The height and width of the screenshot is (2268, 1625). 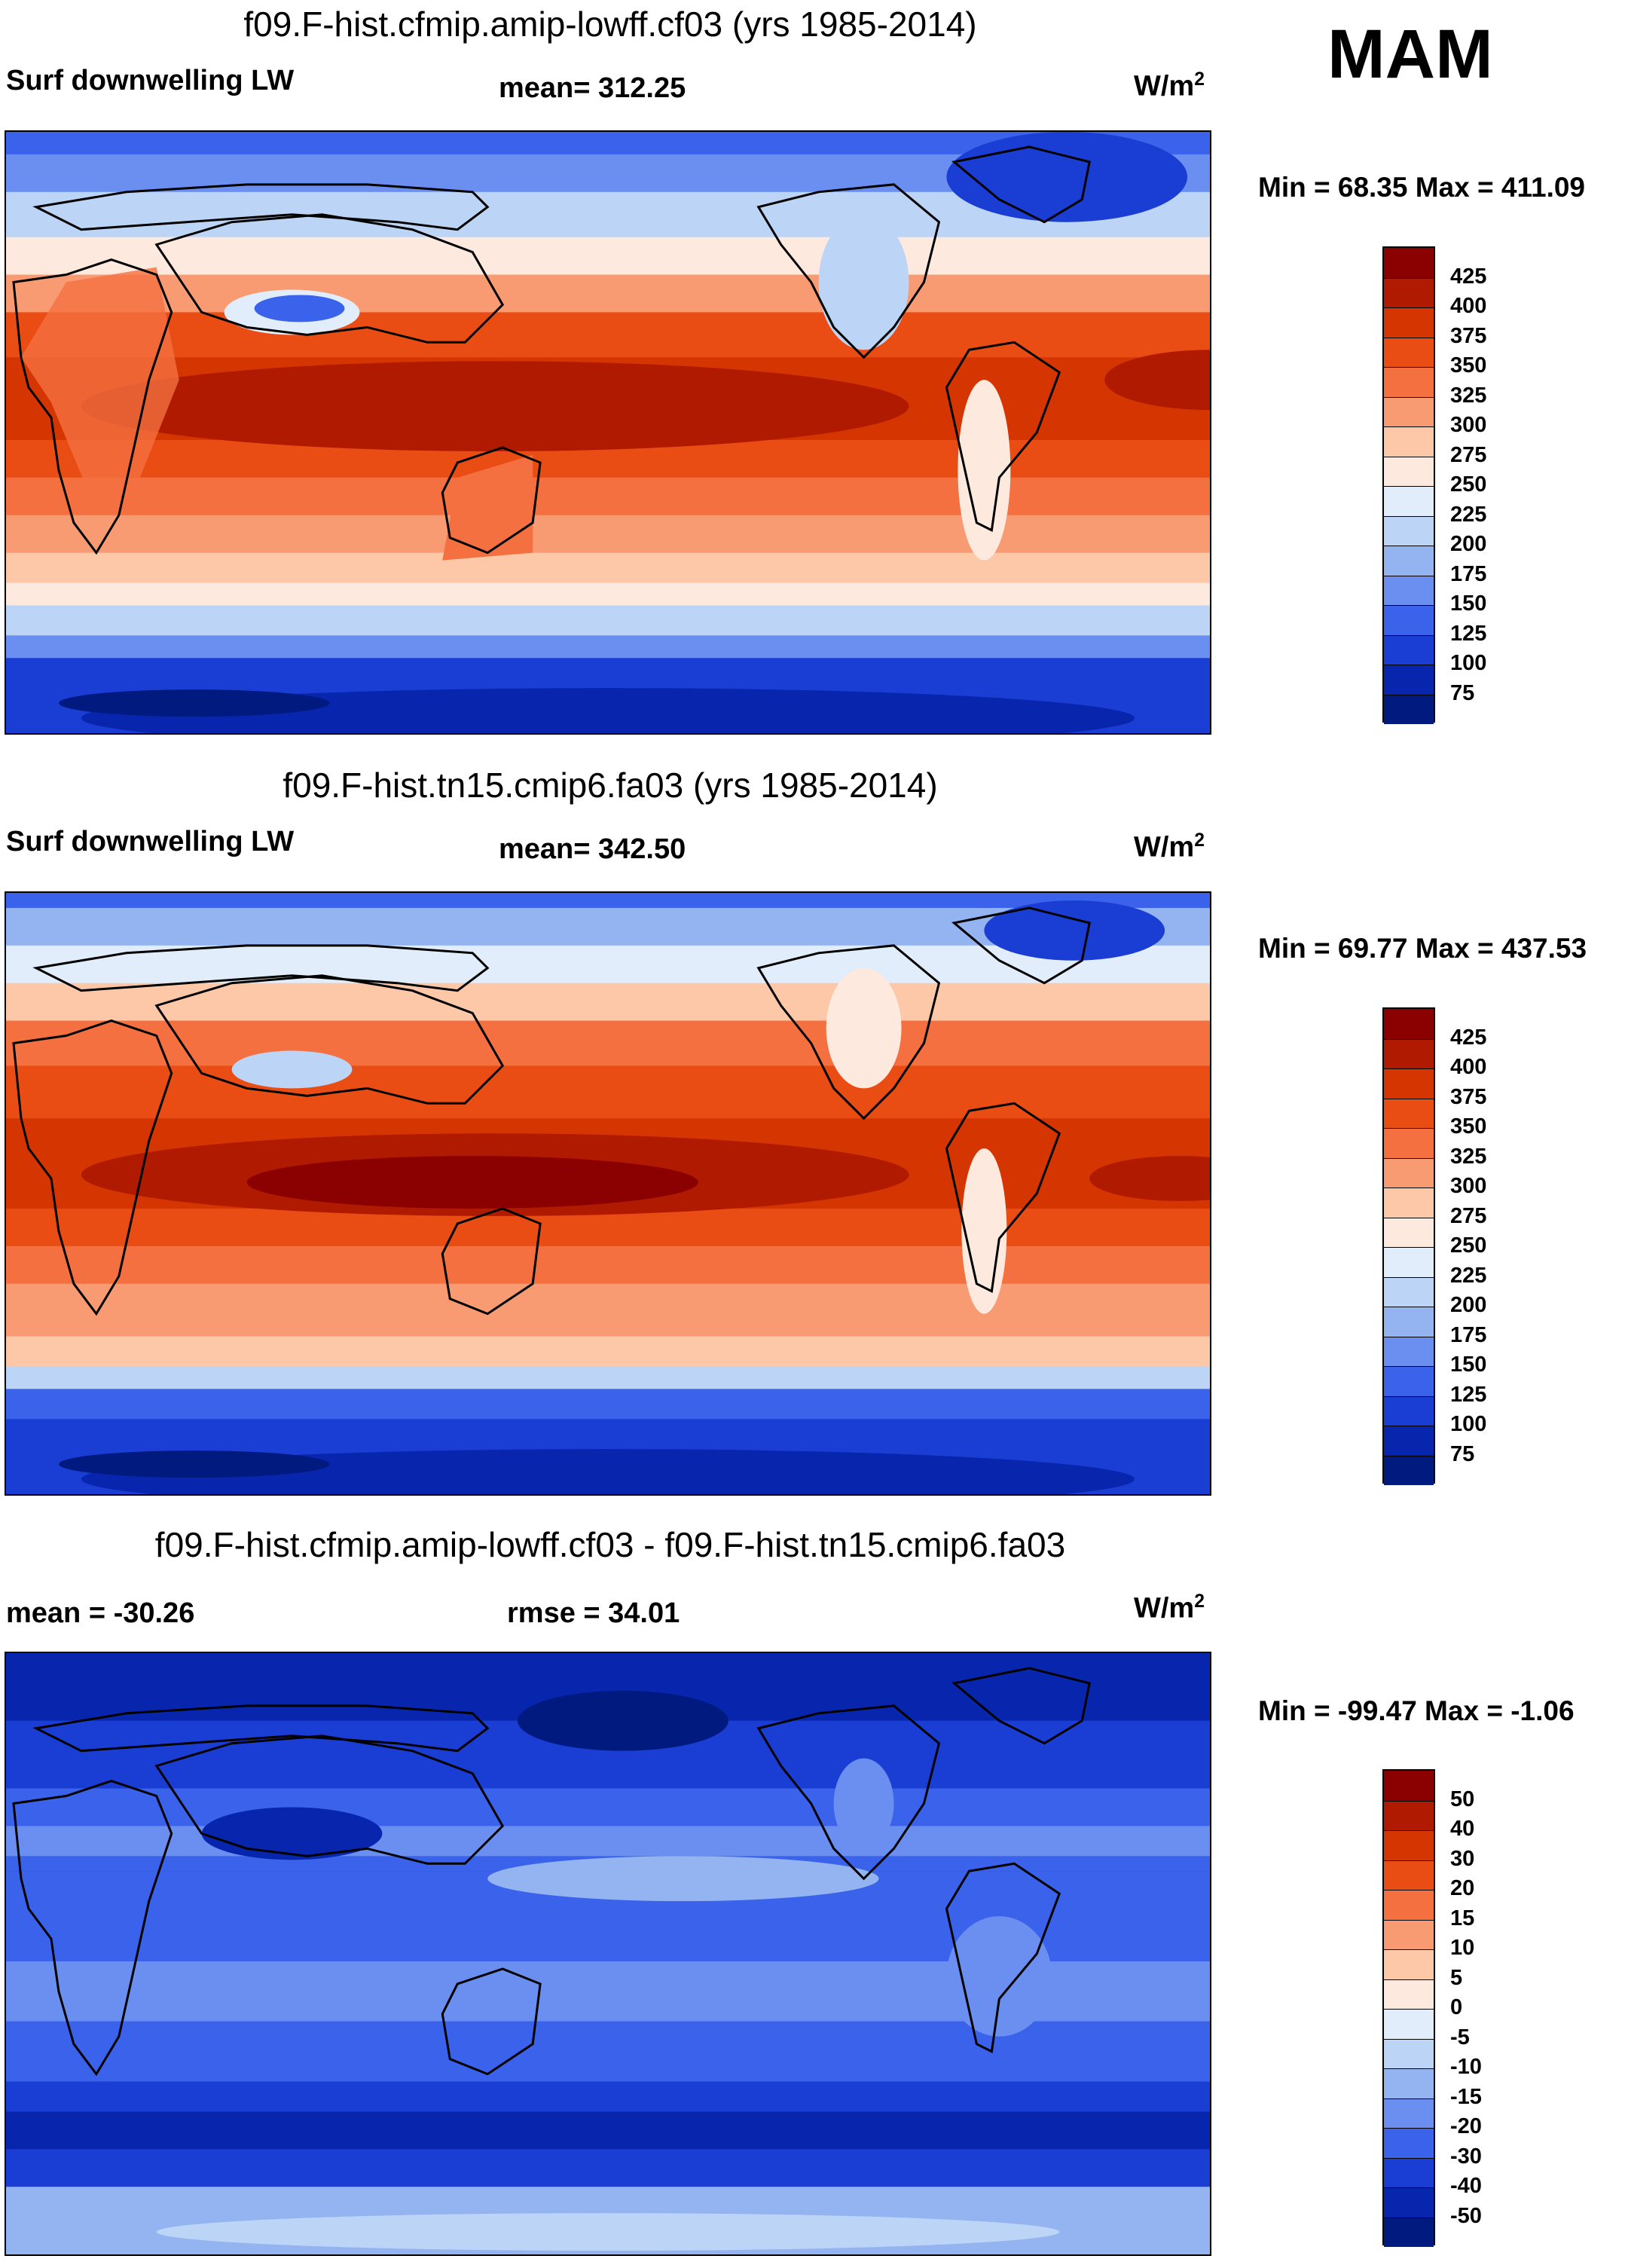 What do you see at coordinates (1169, 85) in the screenshot?
I see `panel-1-units-label: W/m2` at bounding box center [1169, 85].